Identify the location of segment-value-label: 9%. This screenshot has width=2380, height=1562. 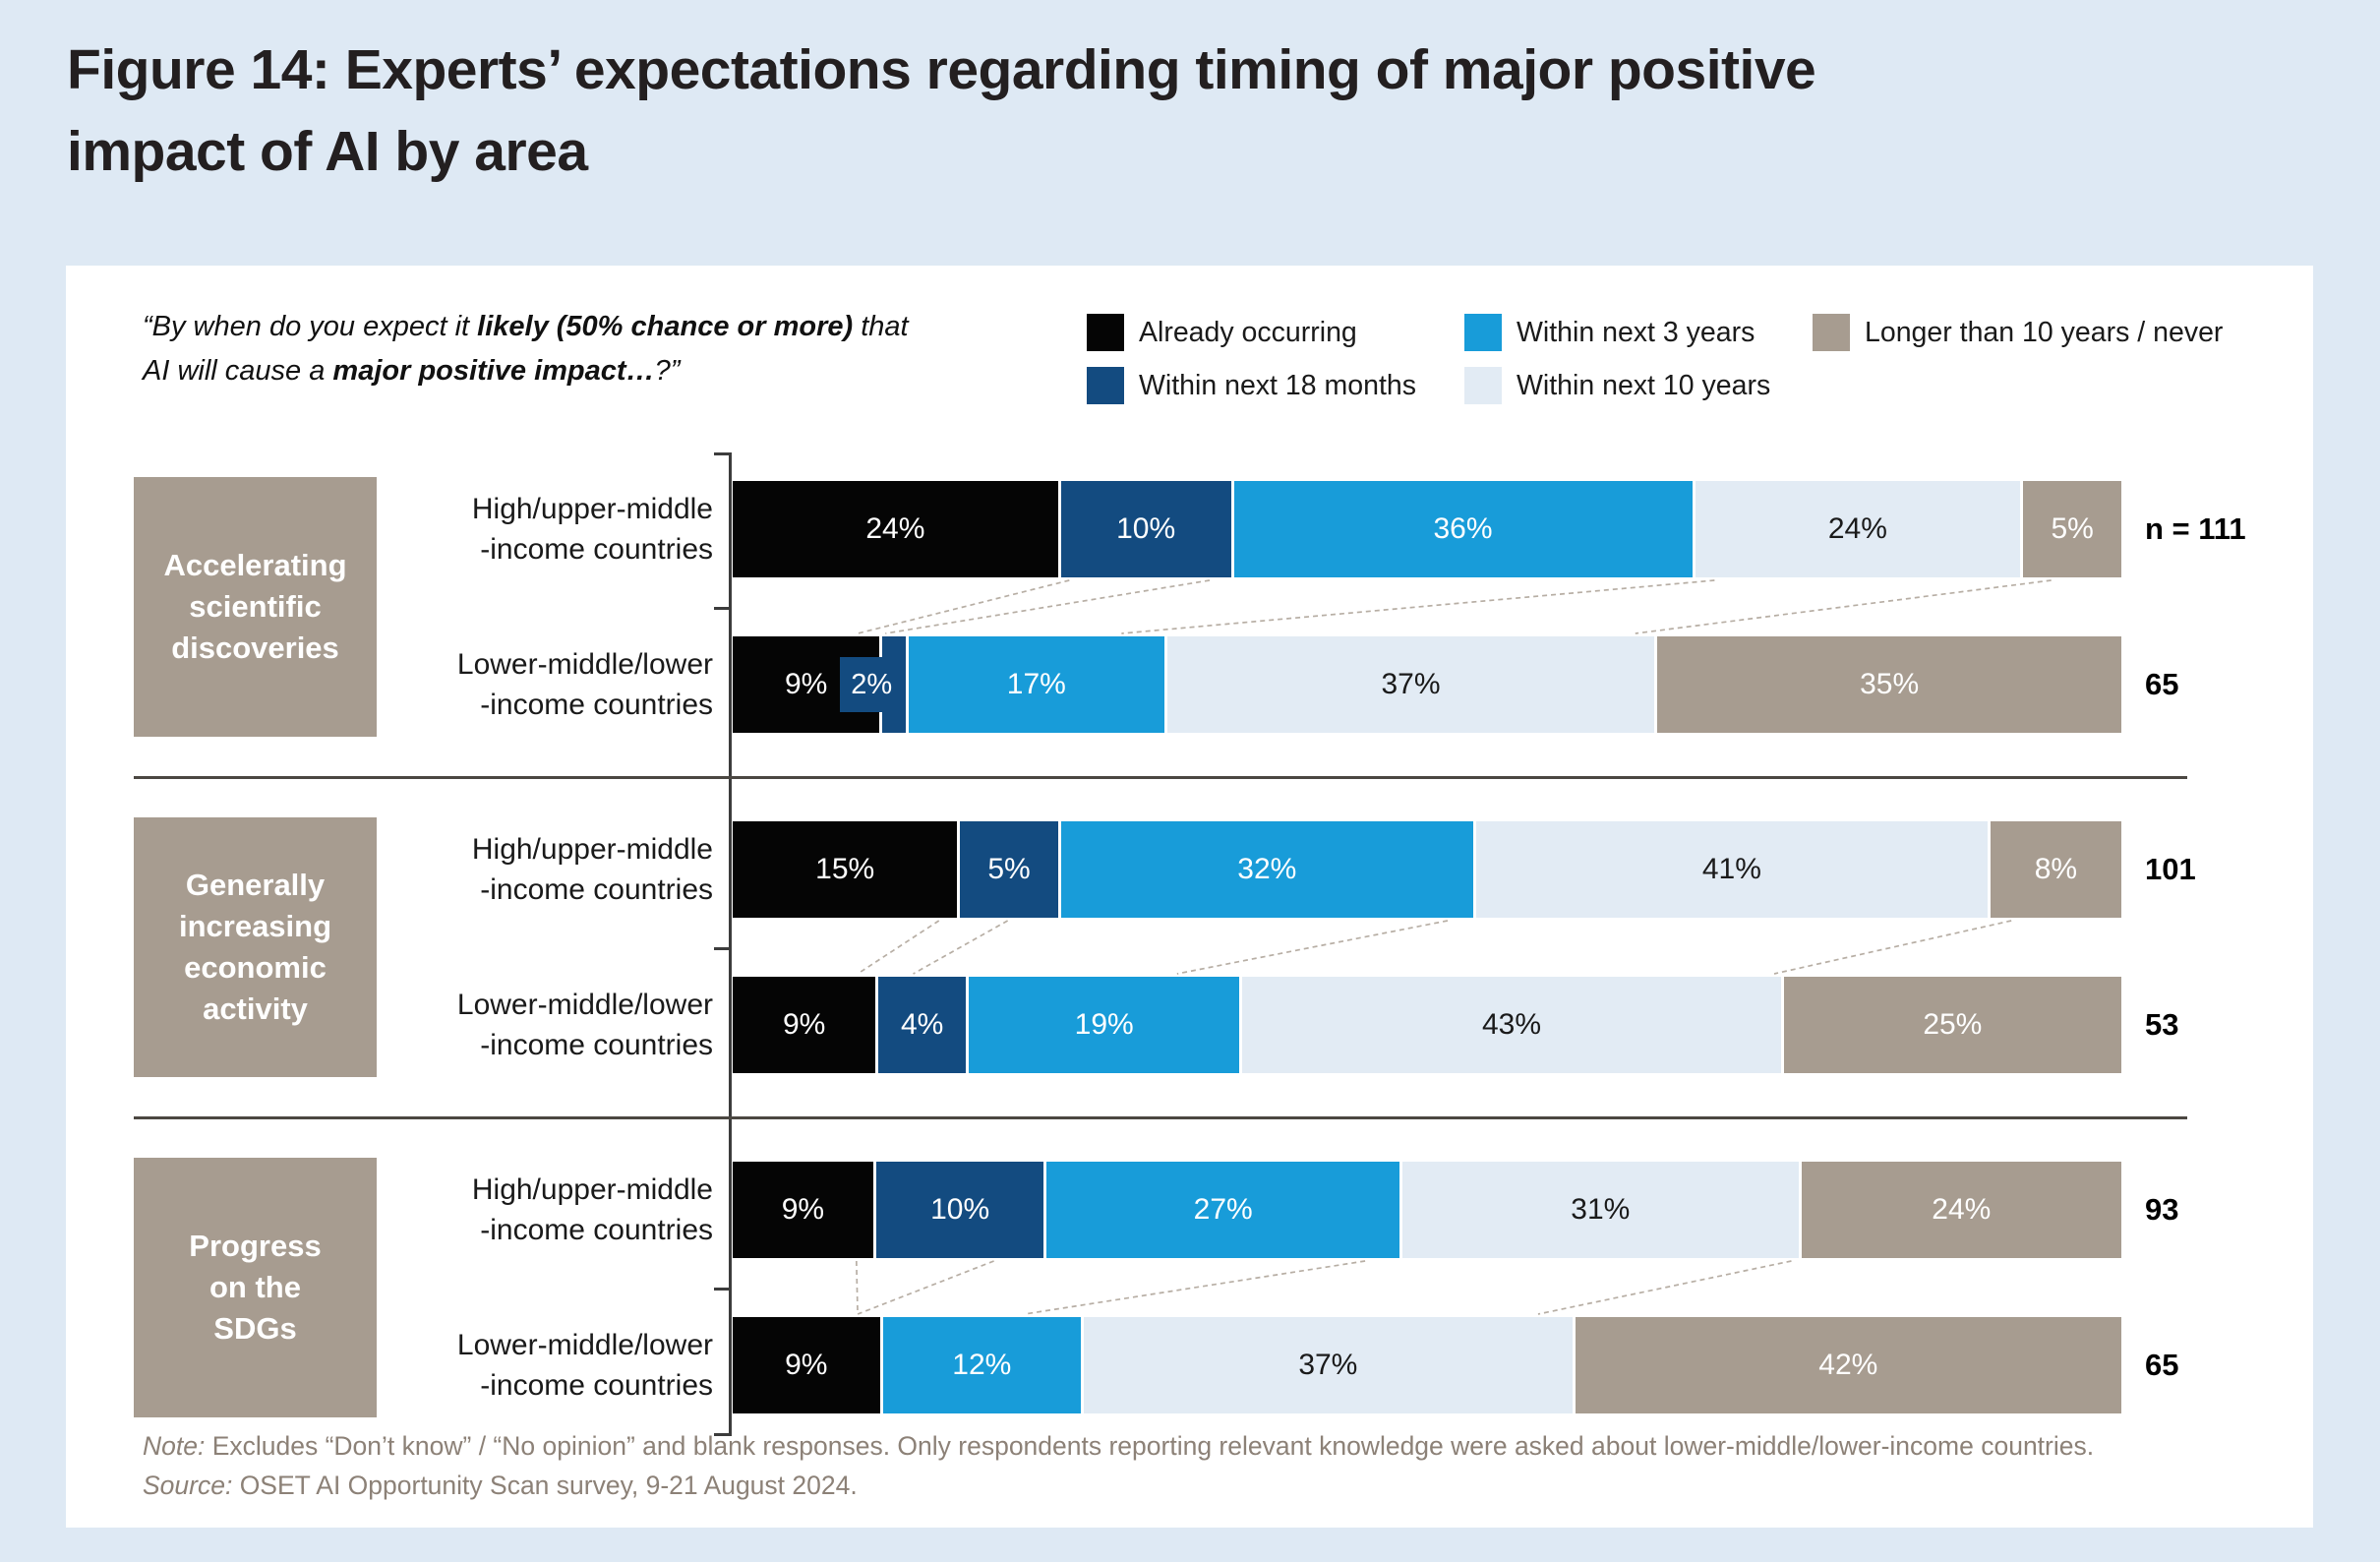
(804, 1025).